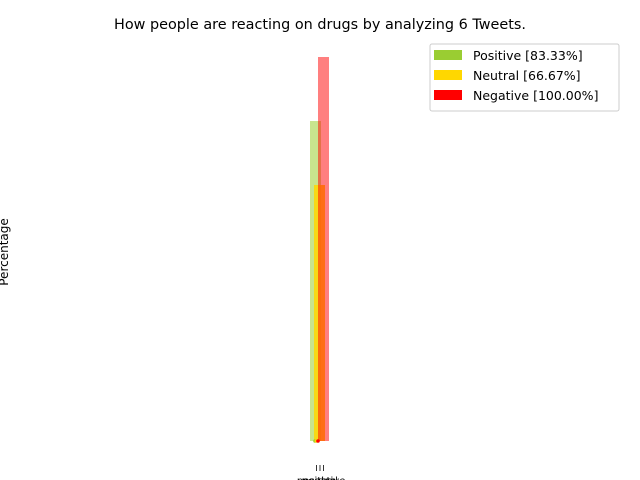 This screenshot has width=640, height=480. I want to click on legend-label-negative: Negative [100.00%], so click(535, 95).